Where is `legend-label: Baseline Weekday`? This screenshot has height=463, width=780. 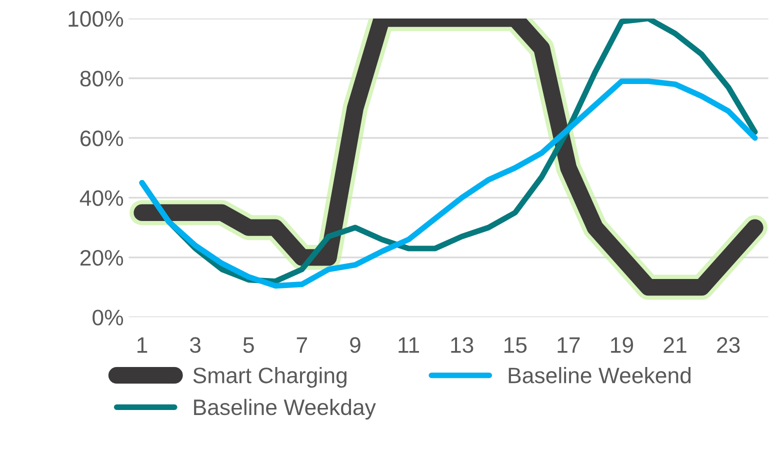
legend-label: Baseline Weekday is located at coordinates (285, 409).